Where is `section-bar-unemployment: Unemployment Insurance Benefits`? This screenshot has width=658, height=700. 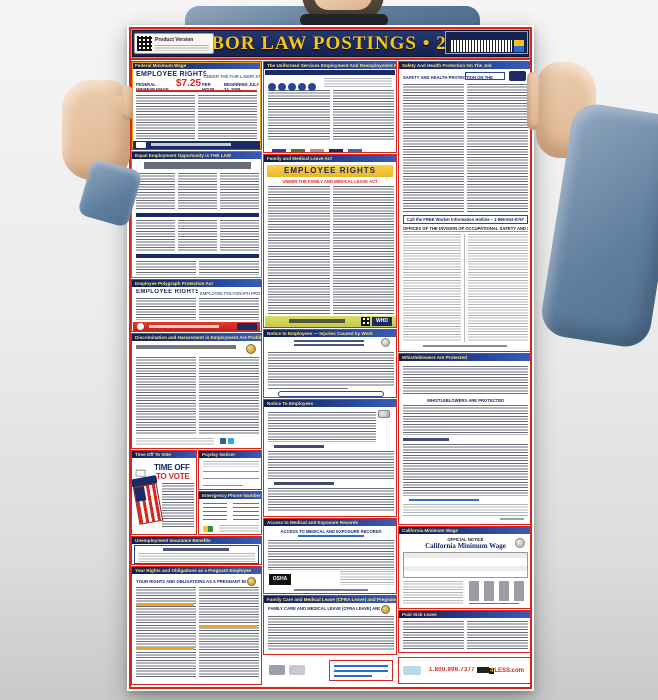
section-bar-unemployment: Unemployment Insurance Benefits is located at coordinates (196, 540).